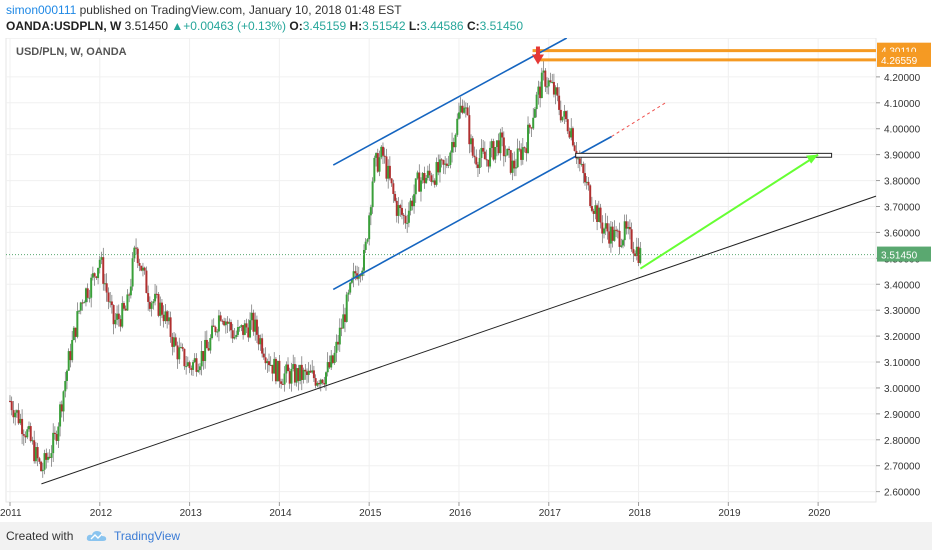 This screenshot has width=932, height=550. What do you see at coordinates (899, 256) in the screenshot?
I see `last-price-label: 3.51450` at bounding box center [899, 256].